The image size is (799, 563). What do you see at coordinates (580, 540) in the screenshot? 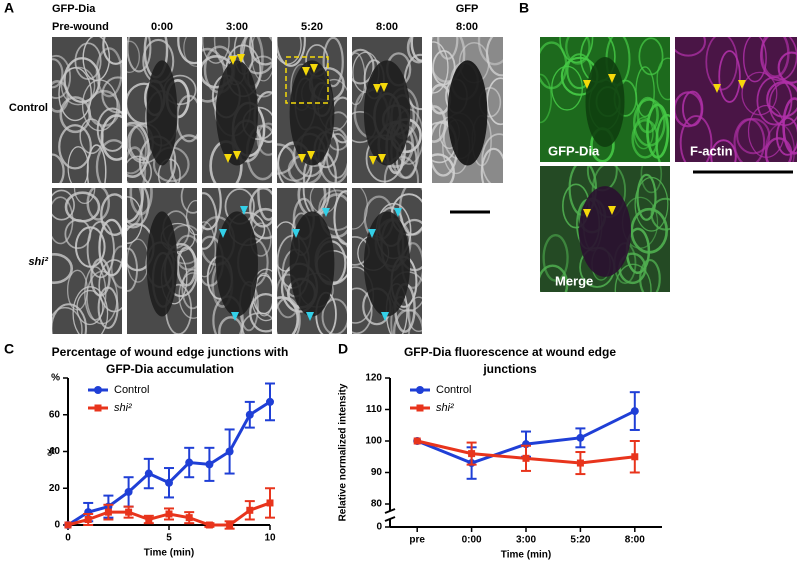
I see `x-tick-label: 5:20` at bounding box center [580, 540].